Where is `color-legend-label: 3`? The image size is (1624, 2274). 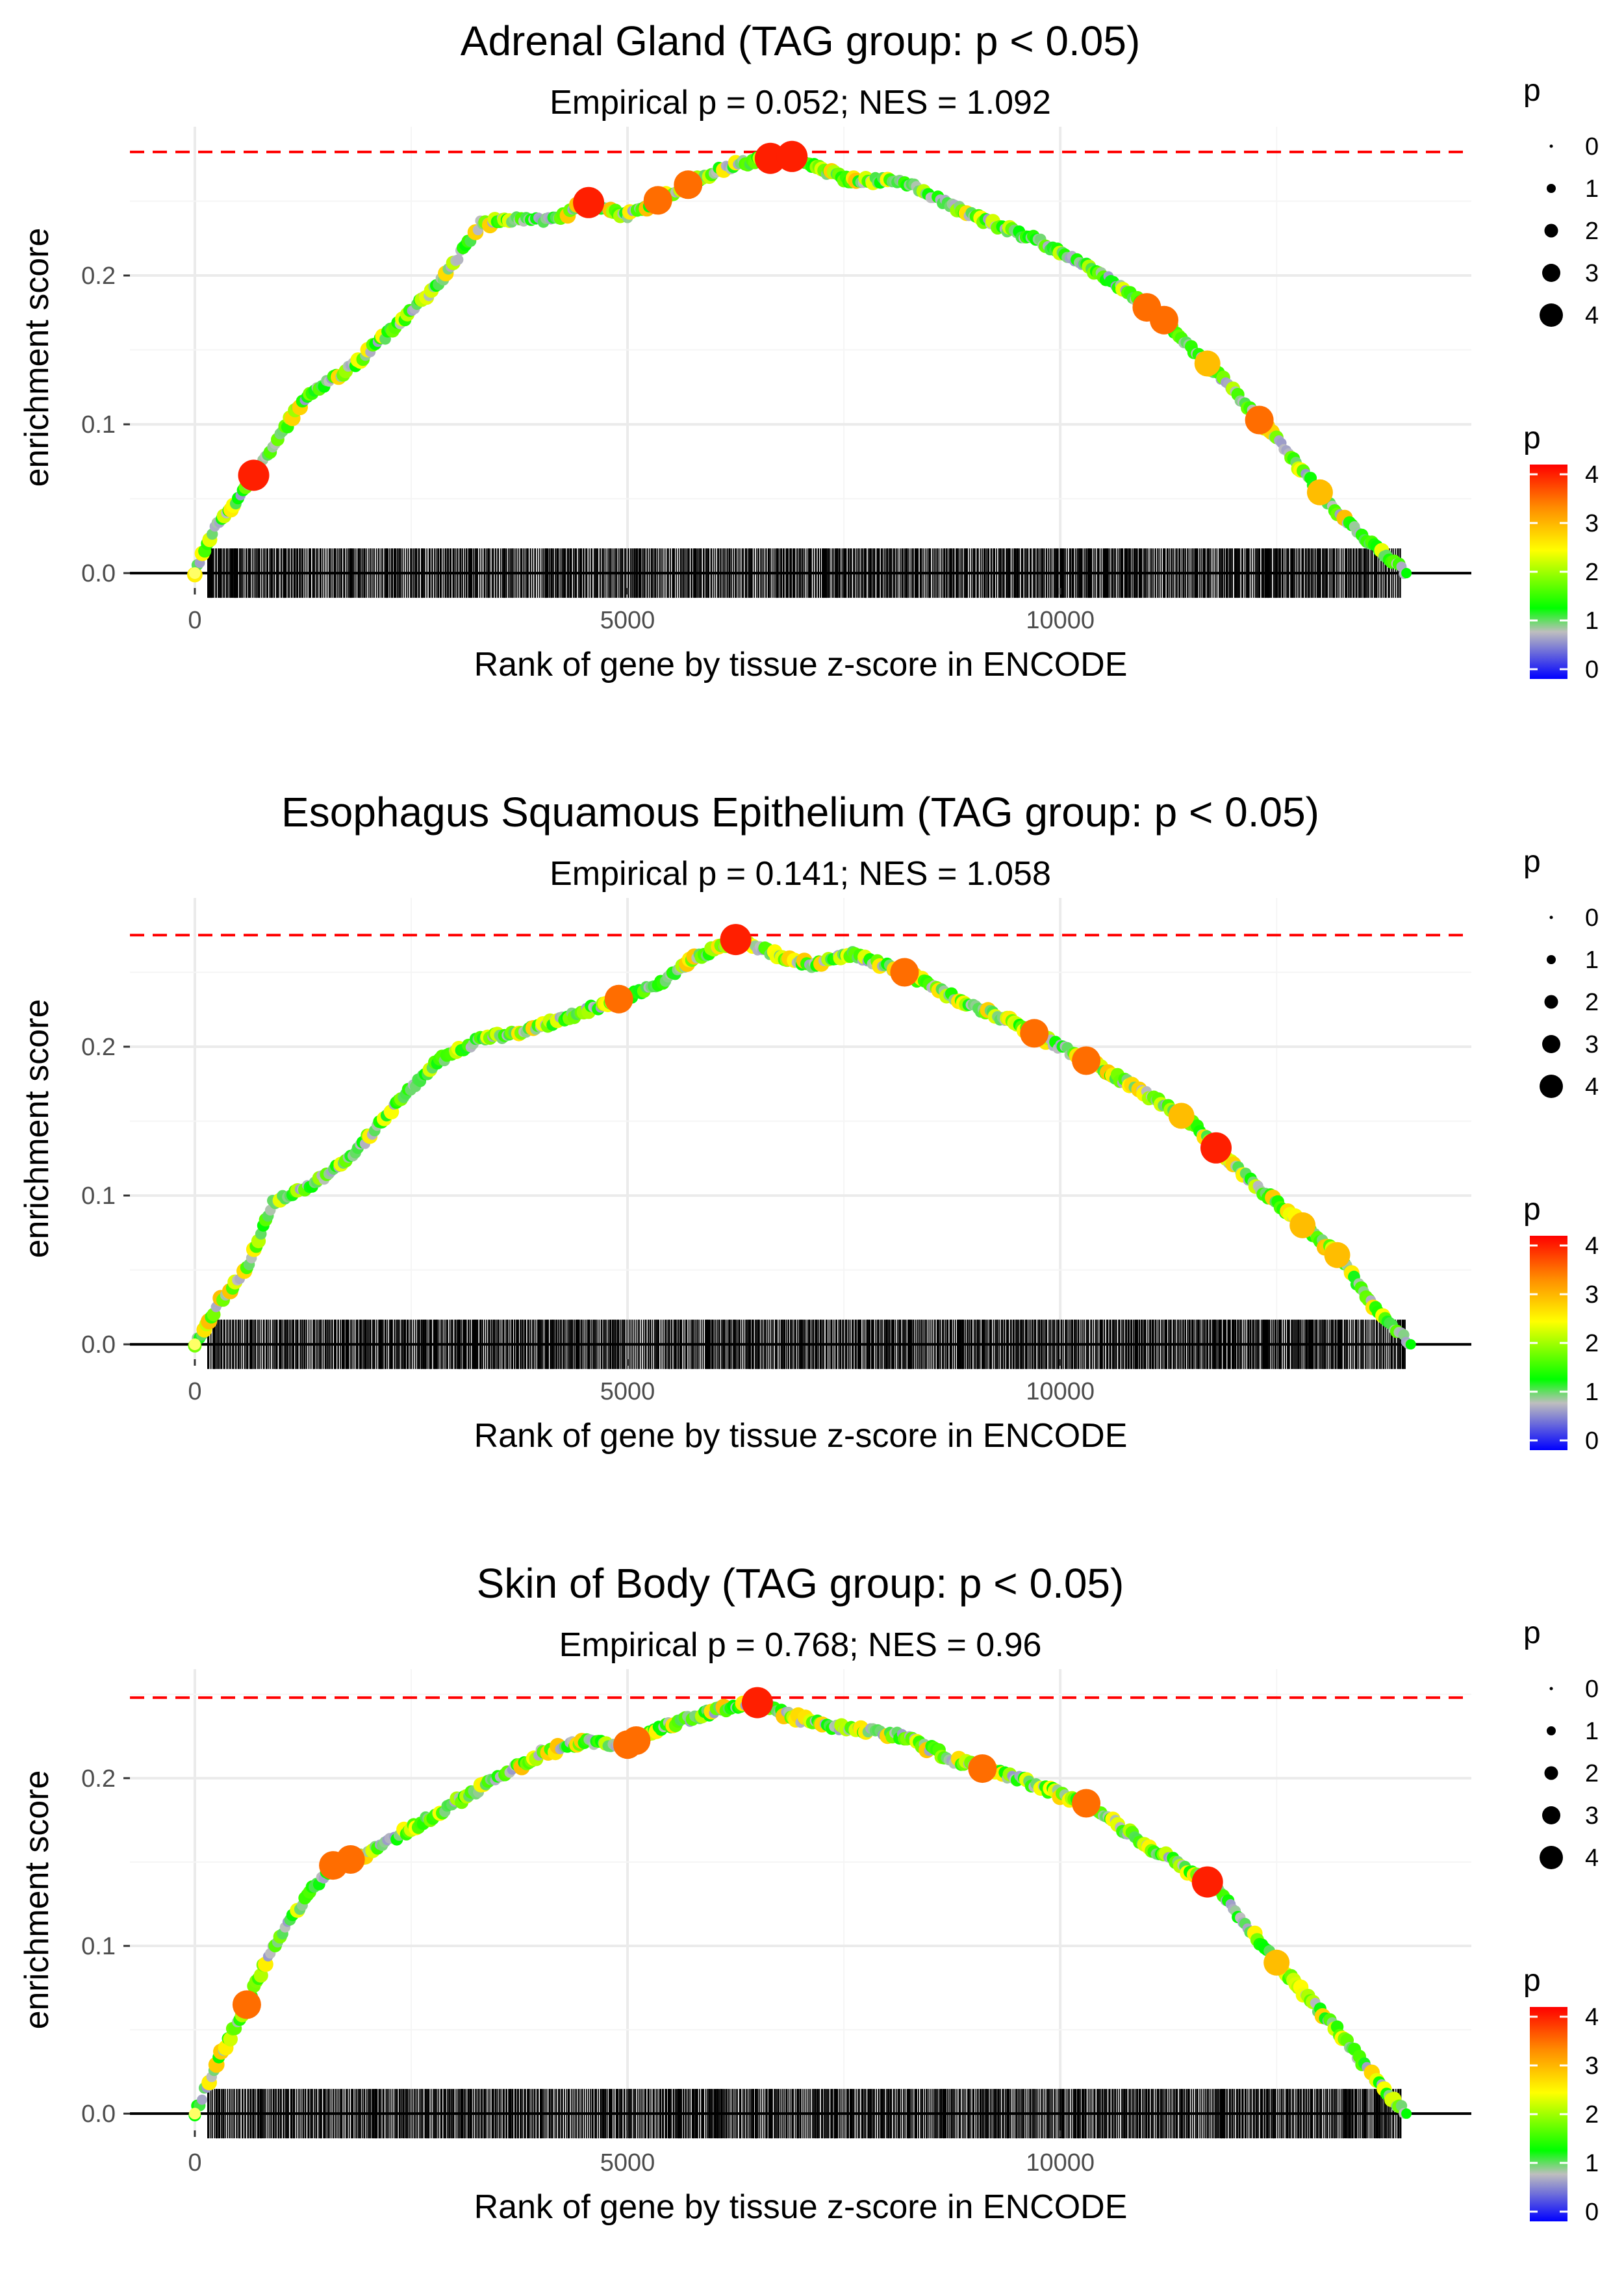
color-legend-label: 3 is located at coordinates (1592, 2066).